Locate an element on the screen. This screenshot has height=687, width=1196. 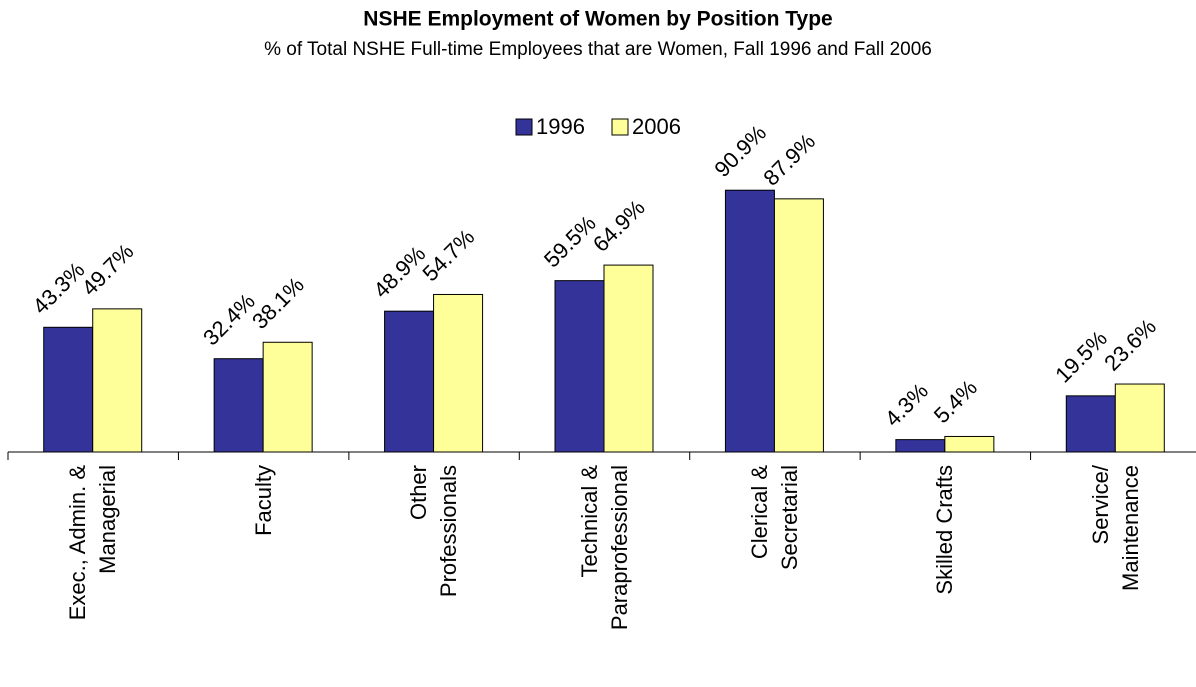
value-label: 43.3% is located at coordinates (59, 288).